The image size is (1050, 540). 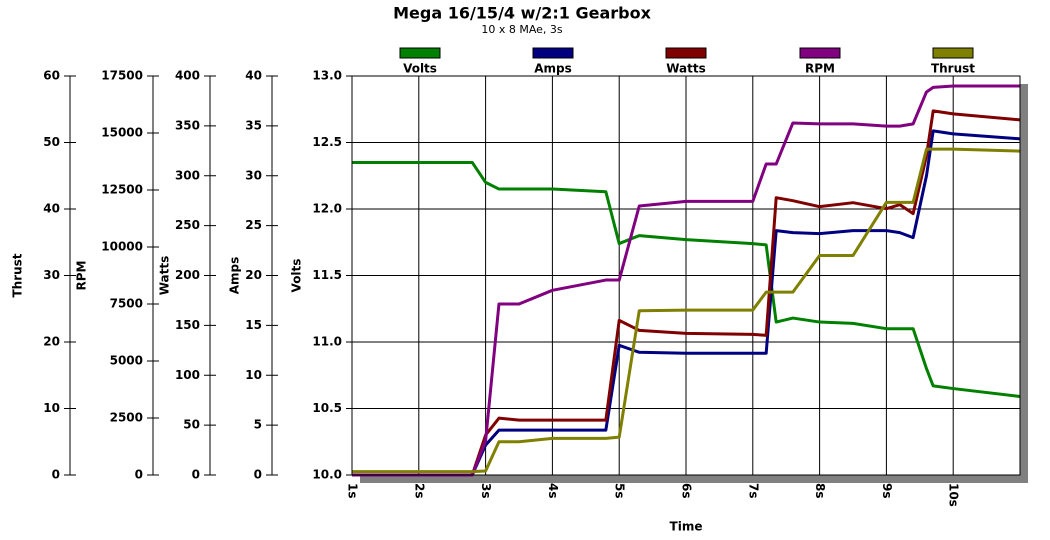 What do you see at coordinates (235, 276) in the screenshot?
I see `y-axis-label: Amps` at bounding box center [235, 276].